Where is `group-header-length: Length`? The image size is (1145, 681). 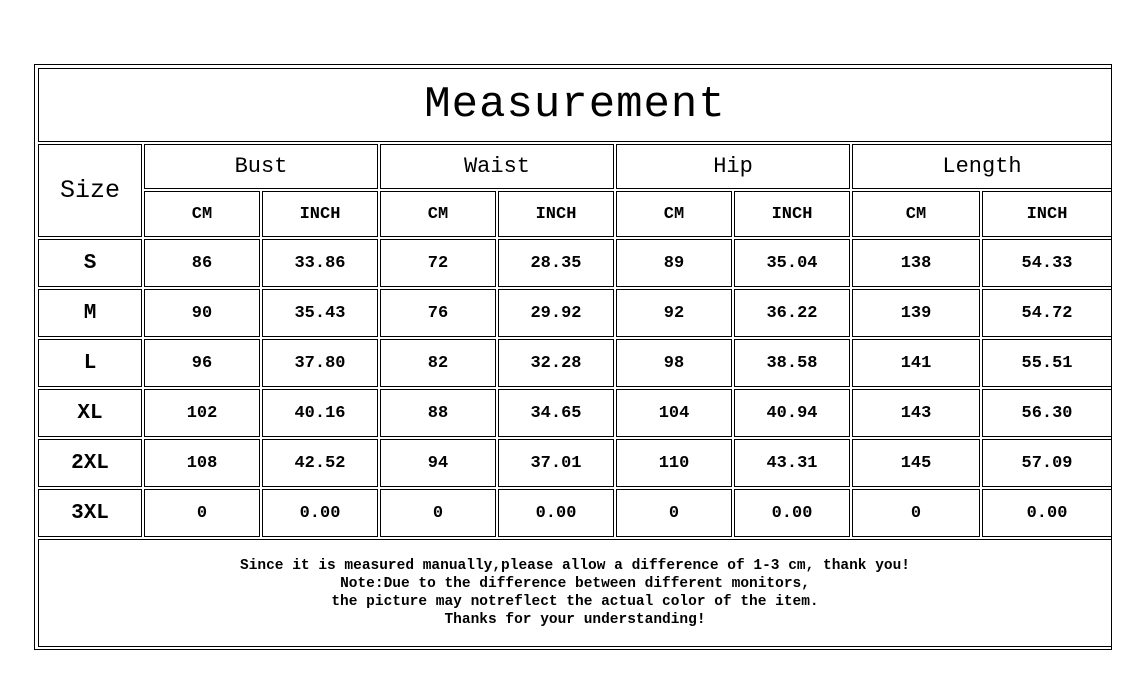 group-header-length: Length is located at coordinates (982, 166).